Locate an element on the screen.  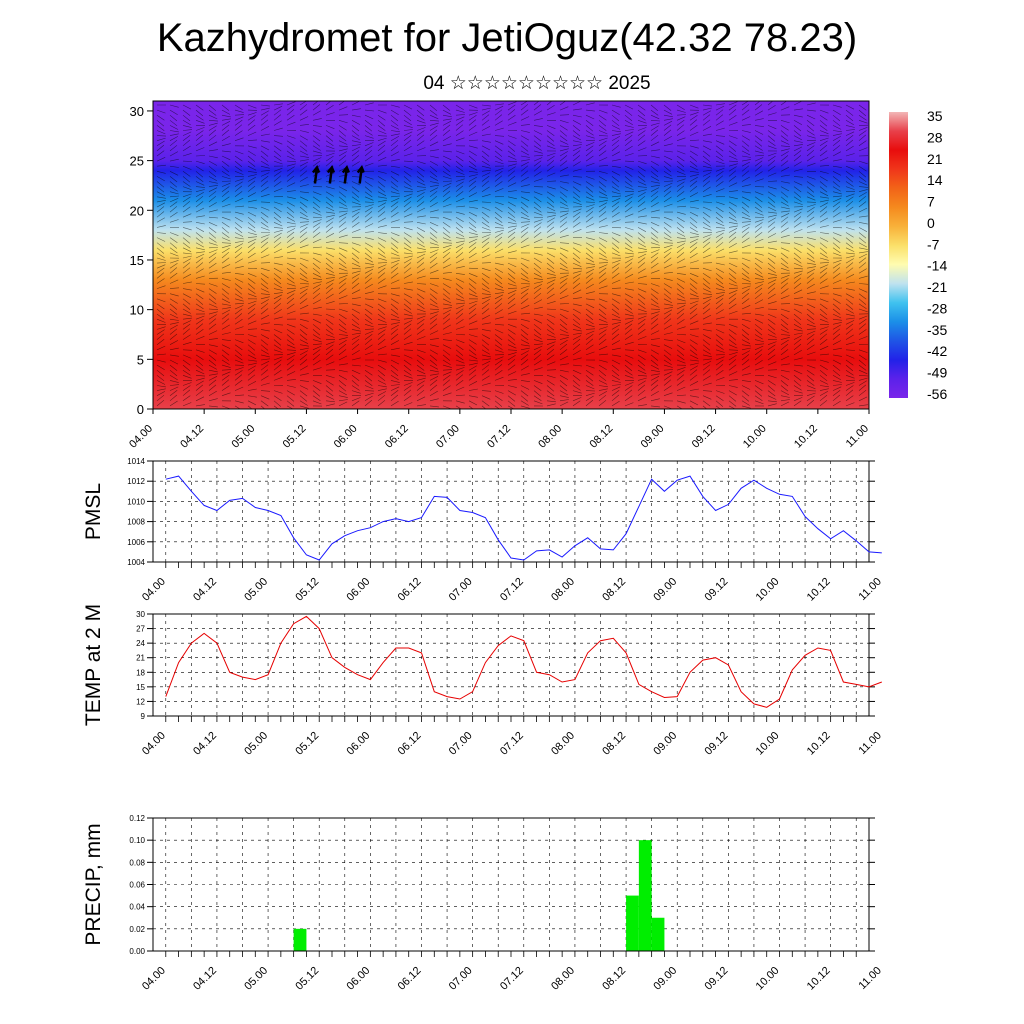
g-pmsl-ytick-label: 1006 is located at coordinates (136, 542).